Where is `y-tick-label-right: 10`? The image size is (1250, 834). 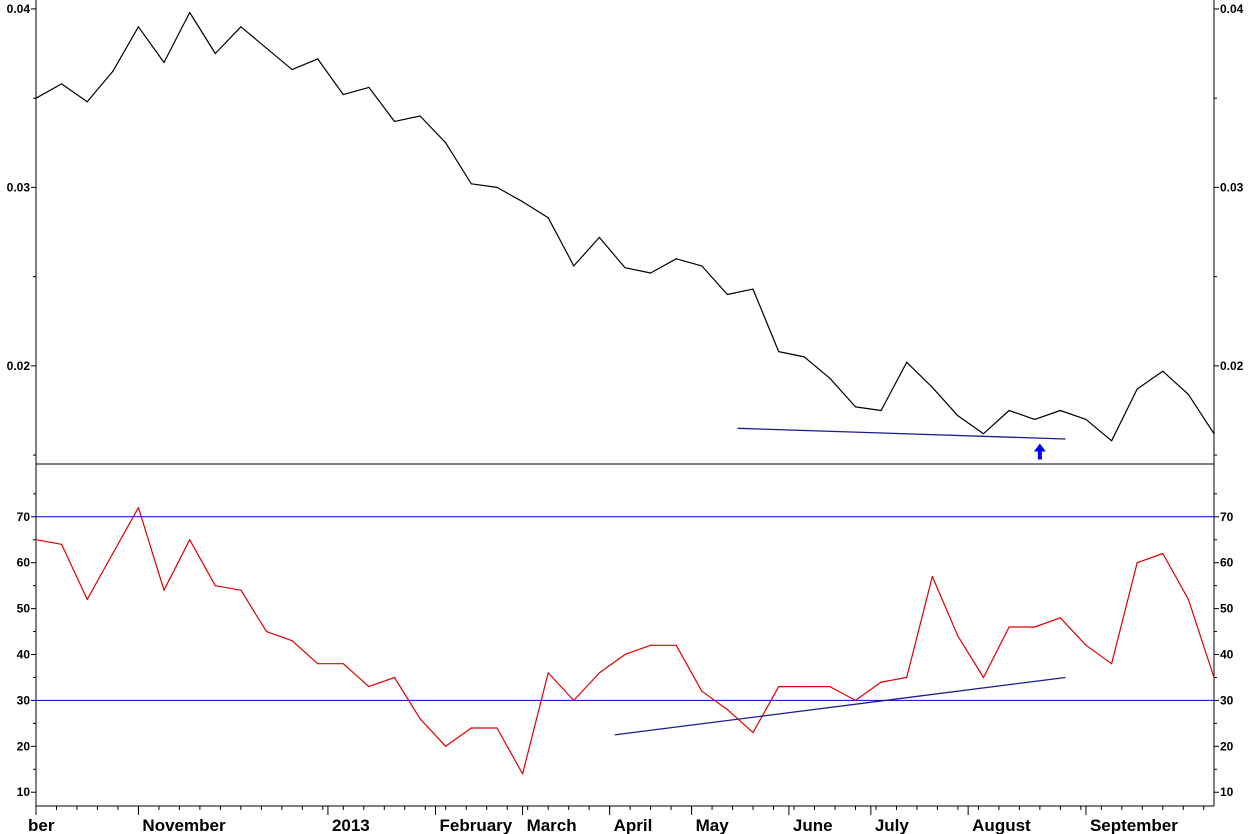 y-tick-label-right: 10 is located at coordinates (1227, 792).